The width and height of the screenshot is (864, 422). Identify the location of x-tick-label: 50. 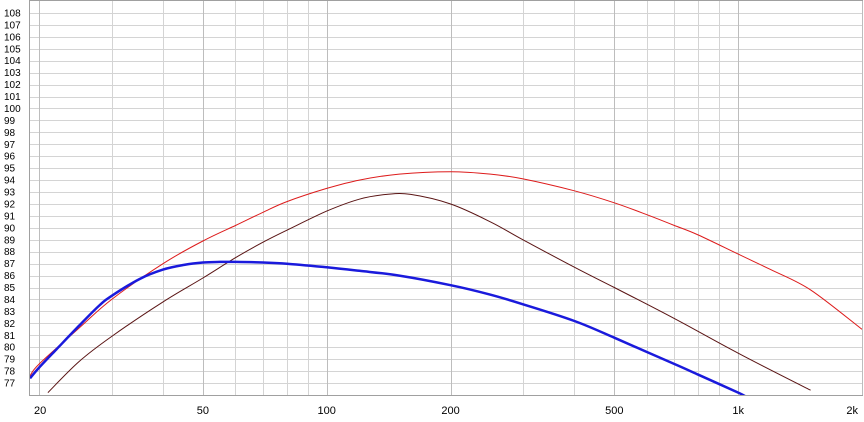
(203, 411).